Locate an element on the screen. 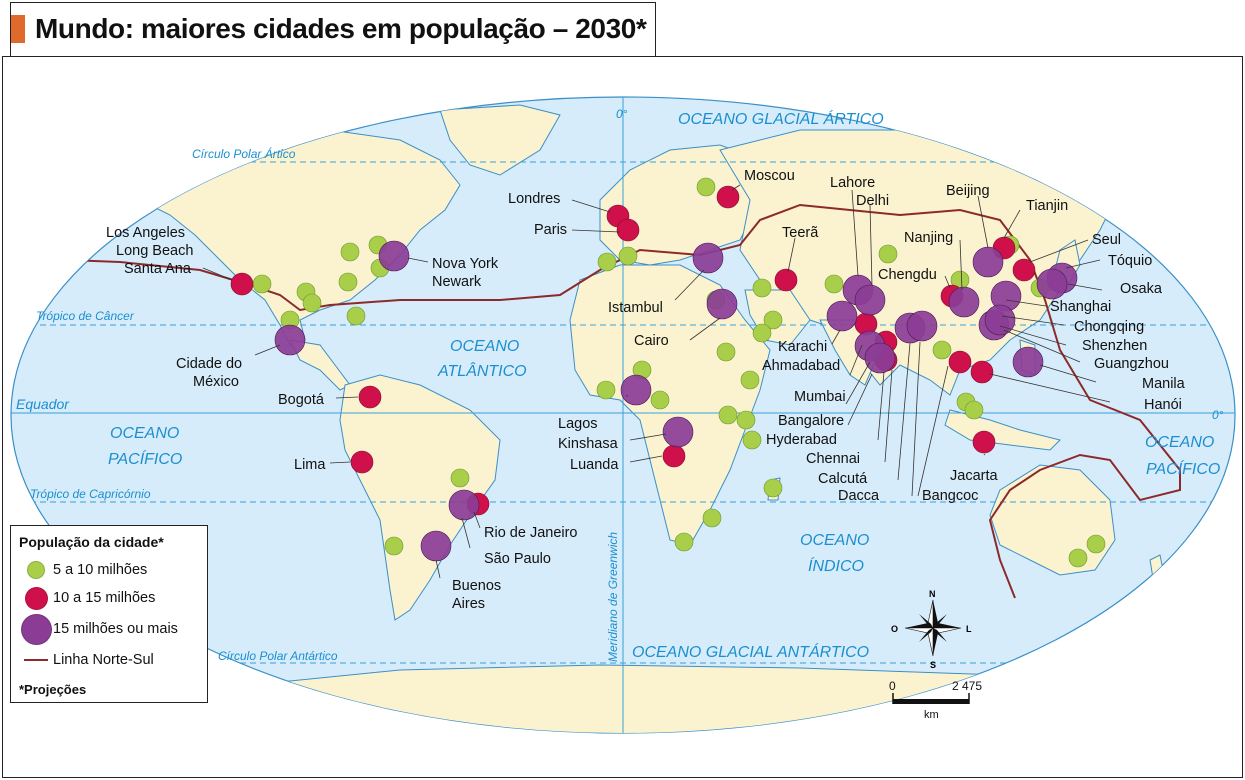  city-label: Ahmadabad is located at coordinates (801, 366).